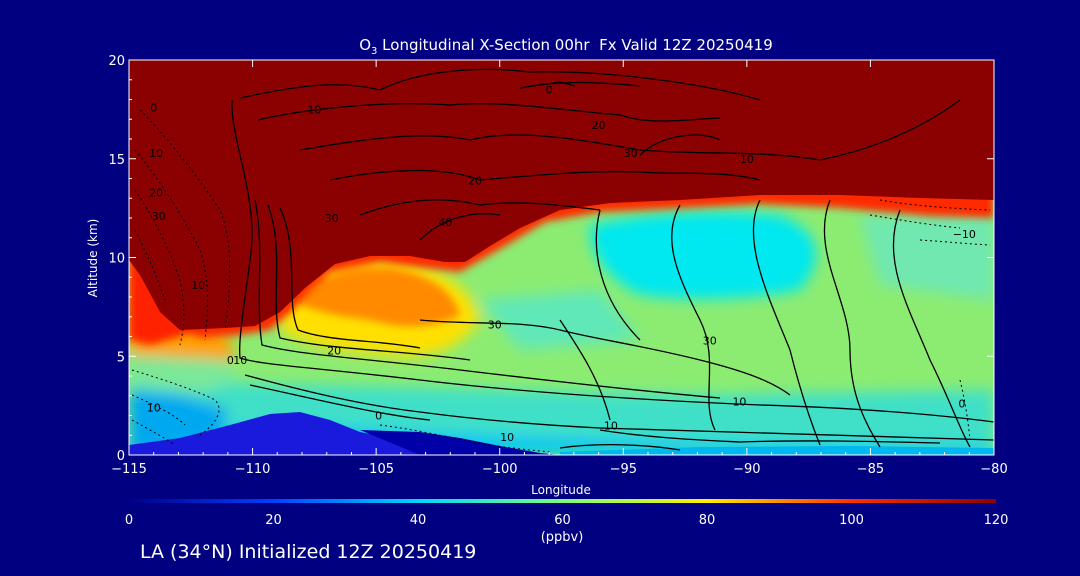 Image resolution: width=1080 pixels, height=576 pixels. What do you see at coordinates (375, 297) in the screenshot?
I see `field-region-orange-core` at bounding box center [375, 297].